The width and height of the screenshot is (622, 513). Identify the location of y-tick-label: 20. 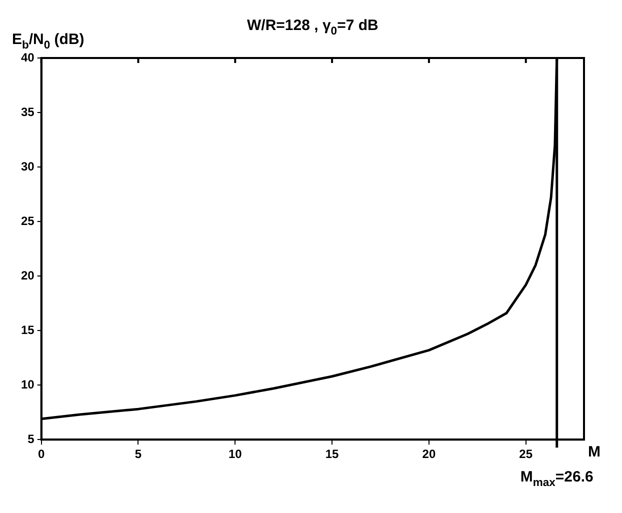
(27, 275).